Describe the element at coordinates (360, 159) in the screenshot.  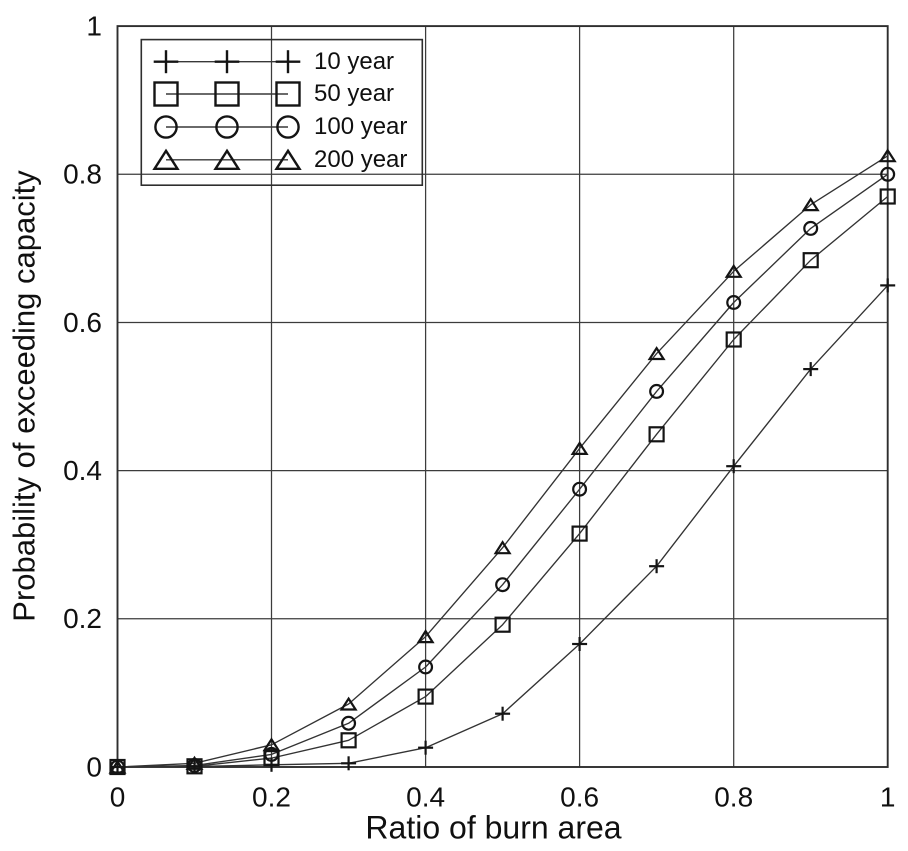
I see `svg-text: 200 year` at that location.